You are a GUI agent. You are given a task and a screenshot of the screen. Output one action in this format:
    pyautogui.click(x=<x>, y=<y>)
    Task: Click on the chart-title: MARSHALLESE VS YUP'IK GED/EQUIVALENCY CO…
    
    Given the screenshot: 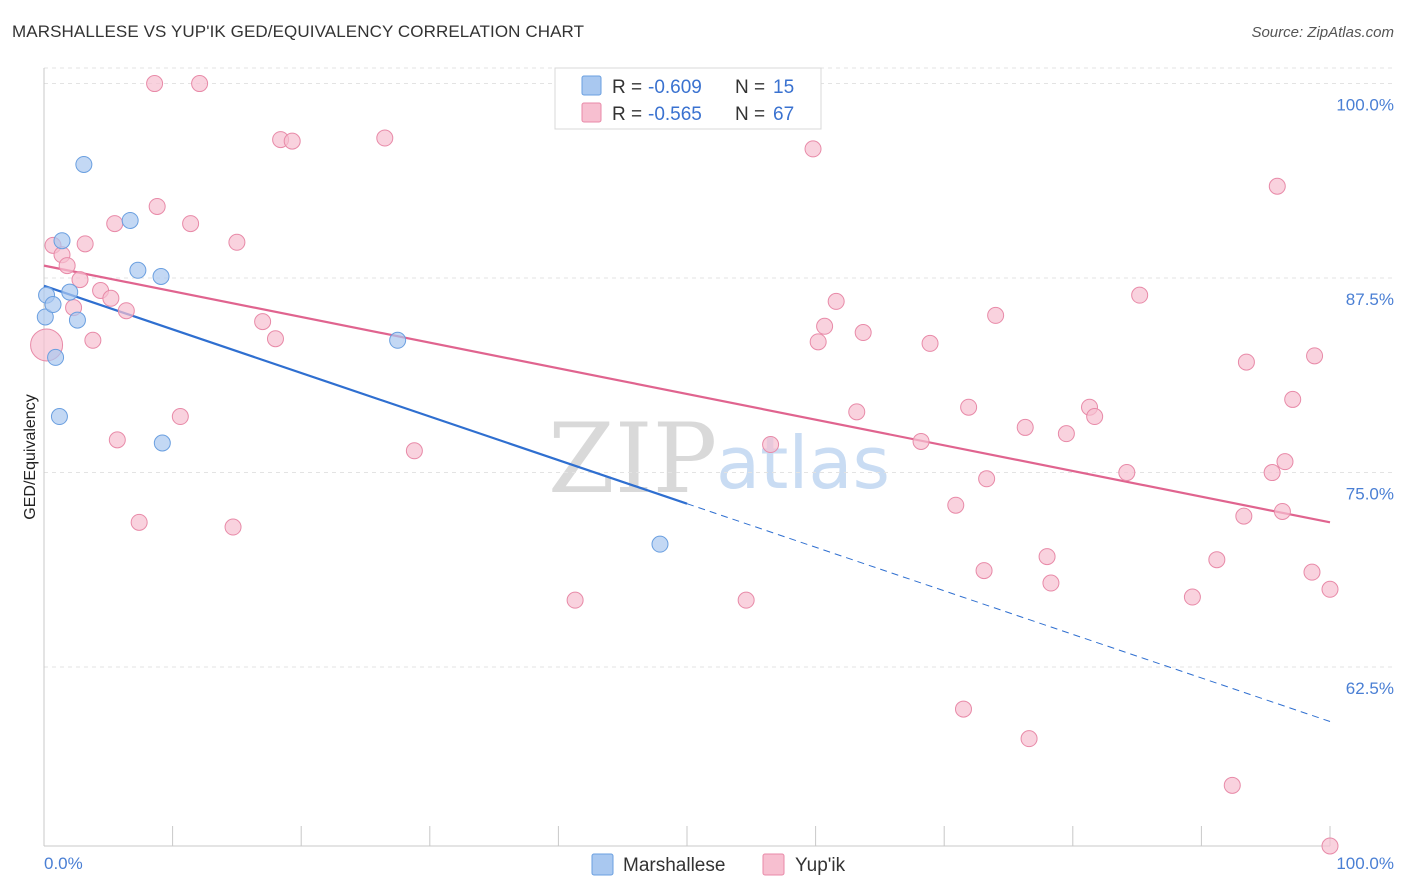 What is the action you would take?
    pyautogui.click(x=298, y=31)
    